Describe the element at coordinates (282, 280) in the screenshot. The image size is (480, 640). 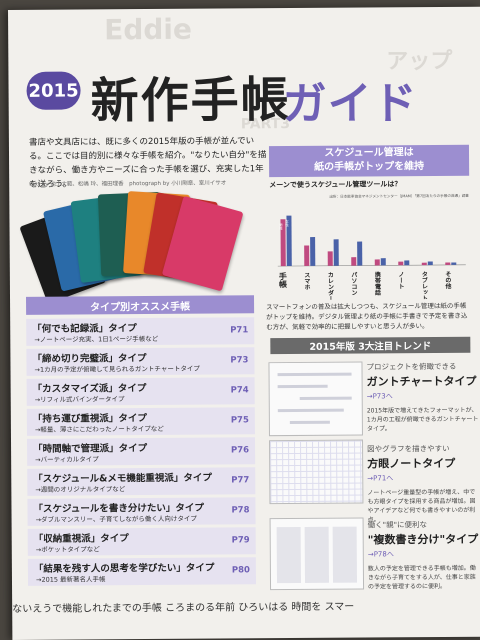
I see `category-label: 手帳` at that location.